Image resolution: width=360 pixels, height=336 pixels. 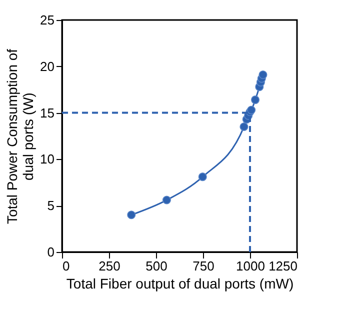 What do you see at coordinates (250, 266) in the screenshot?
I see `x-tick-label: 1000` at bounding box center [250, 266].